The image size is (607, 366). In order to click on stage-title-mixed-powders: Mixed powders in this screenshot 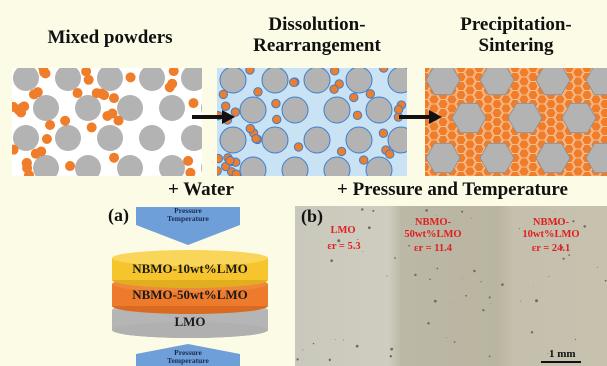, I will do `click(110, 37)`.